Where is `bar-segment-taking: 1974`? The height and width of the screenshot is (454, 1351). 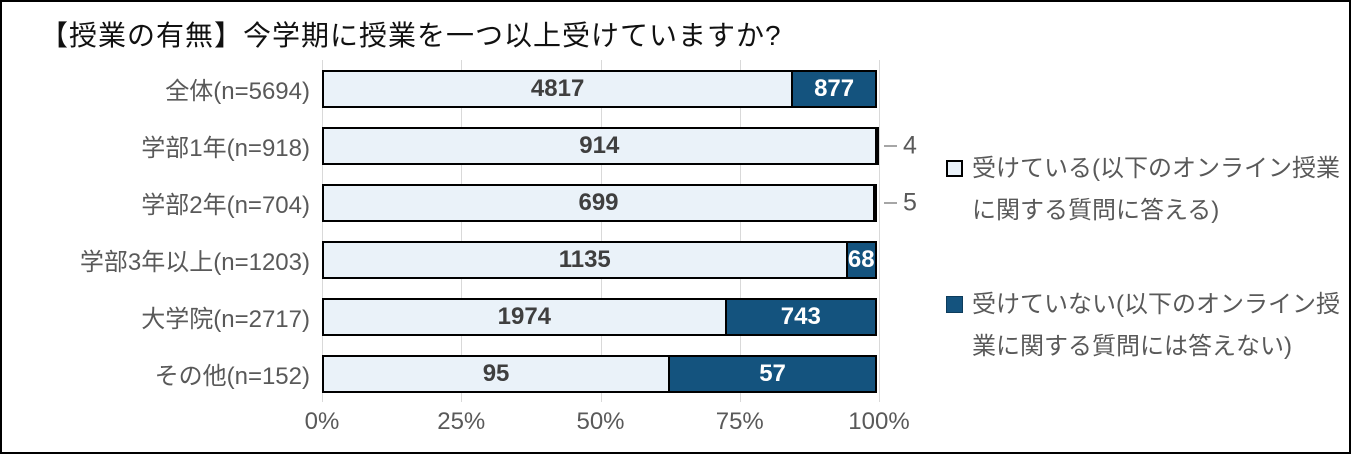 bar-segment-taking: 1974 is located at coordinates (524, 316).